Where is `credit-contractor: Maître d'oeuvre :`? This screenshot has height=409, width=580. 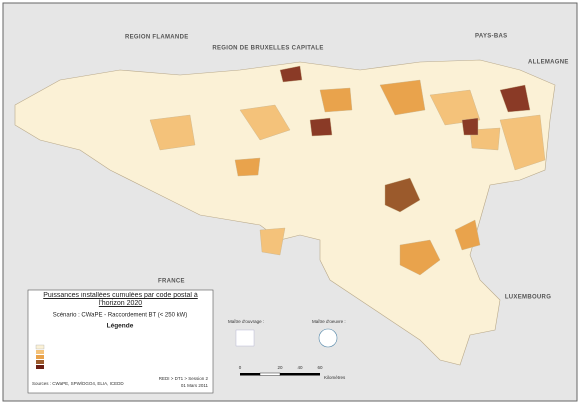 credit-contractor: Maître d'oeuvre : is located at coordinates (329, 321).